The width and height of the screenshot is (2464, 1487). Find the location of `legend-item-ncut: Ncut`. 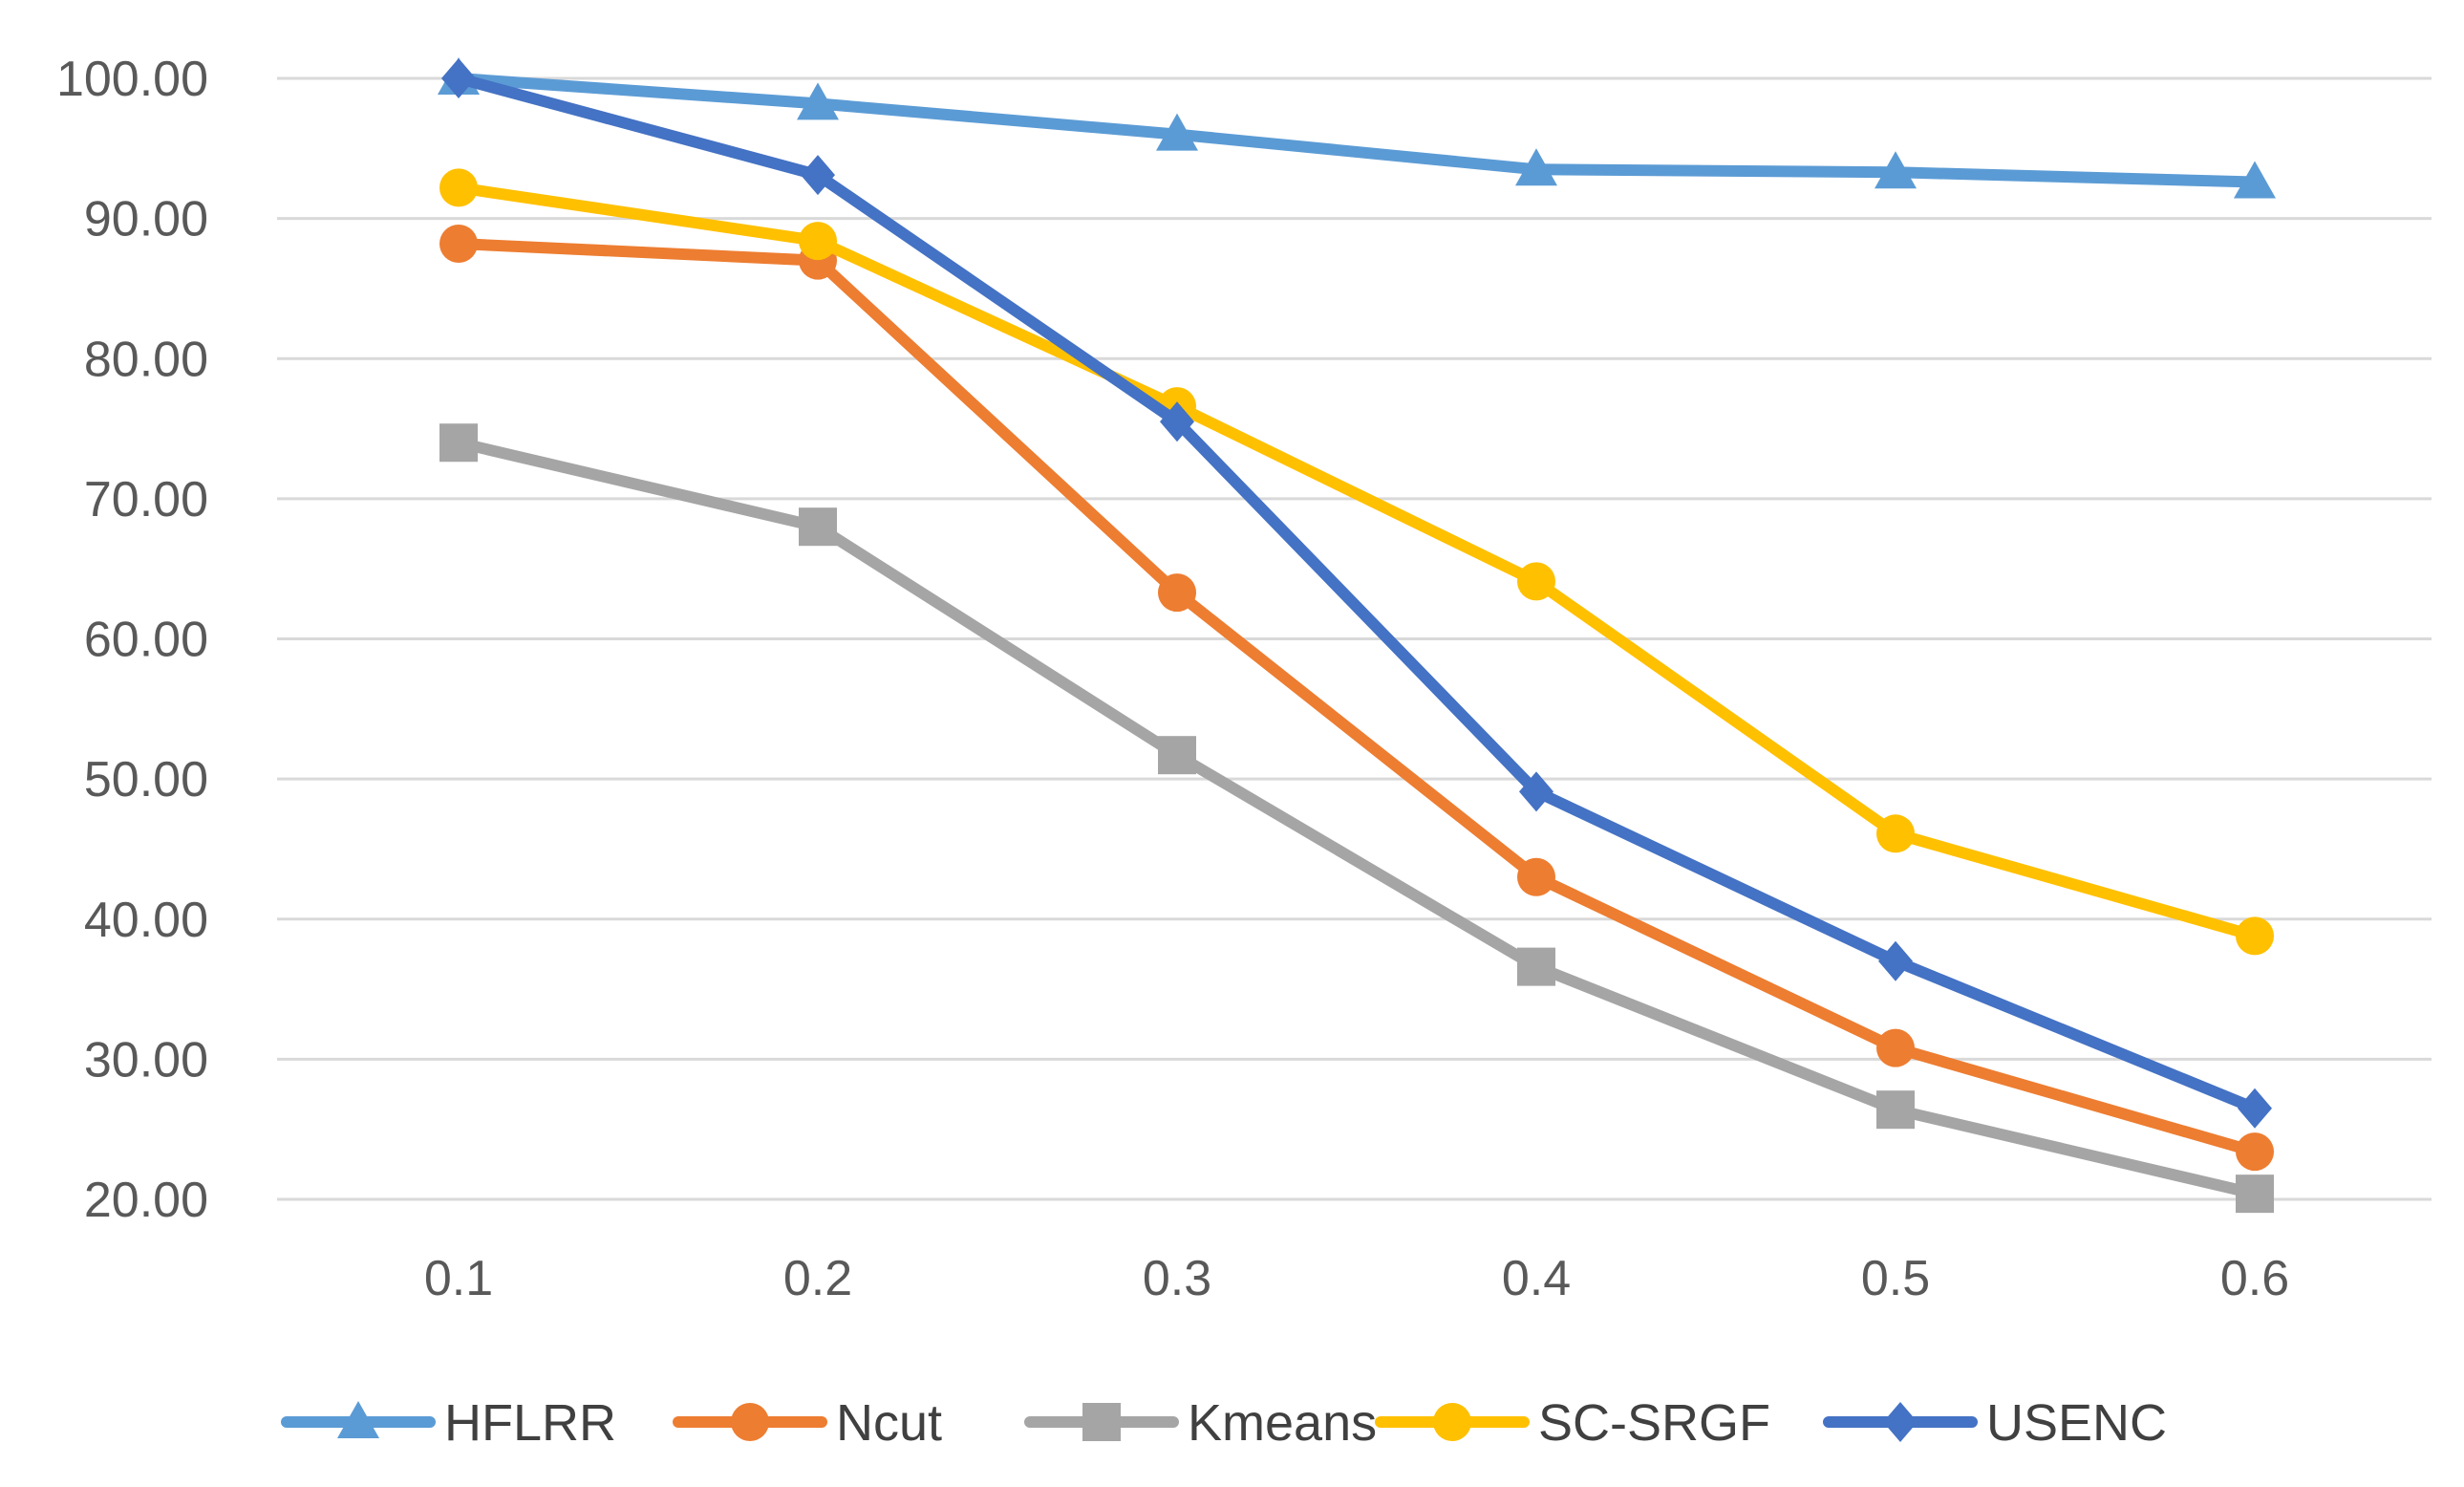

legend-item-ncut: Ncut is located at coordinates (807, 1423).